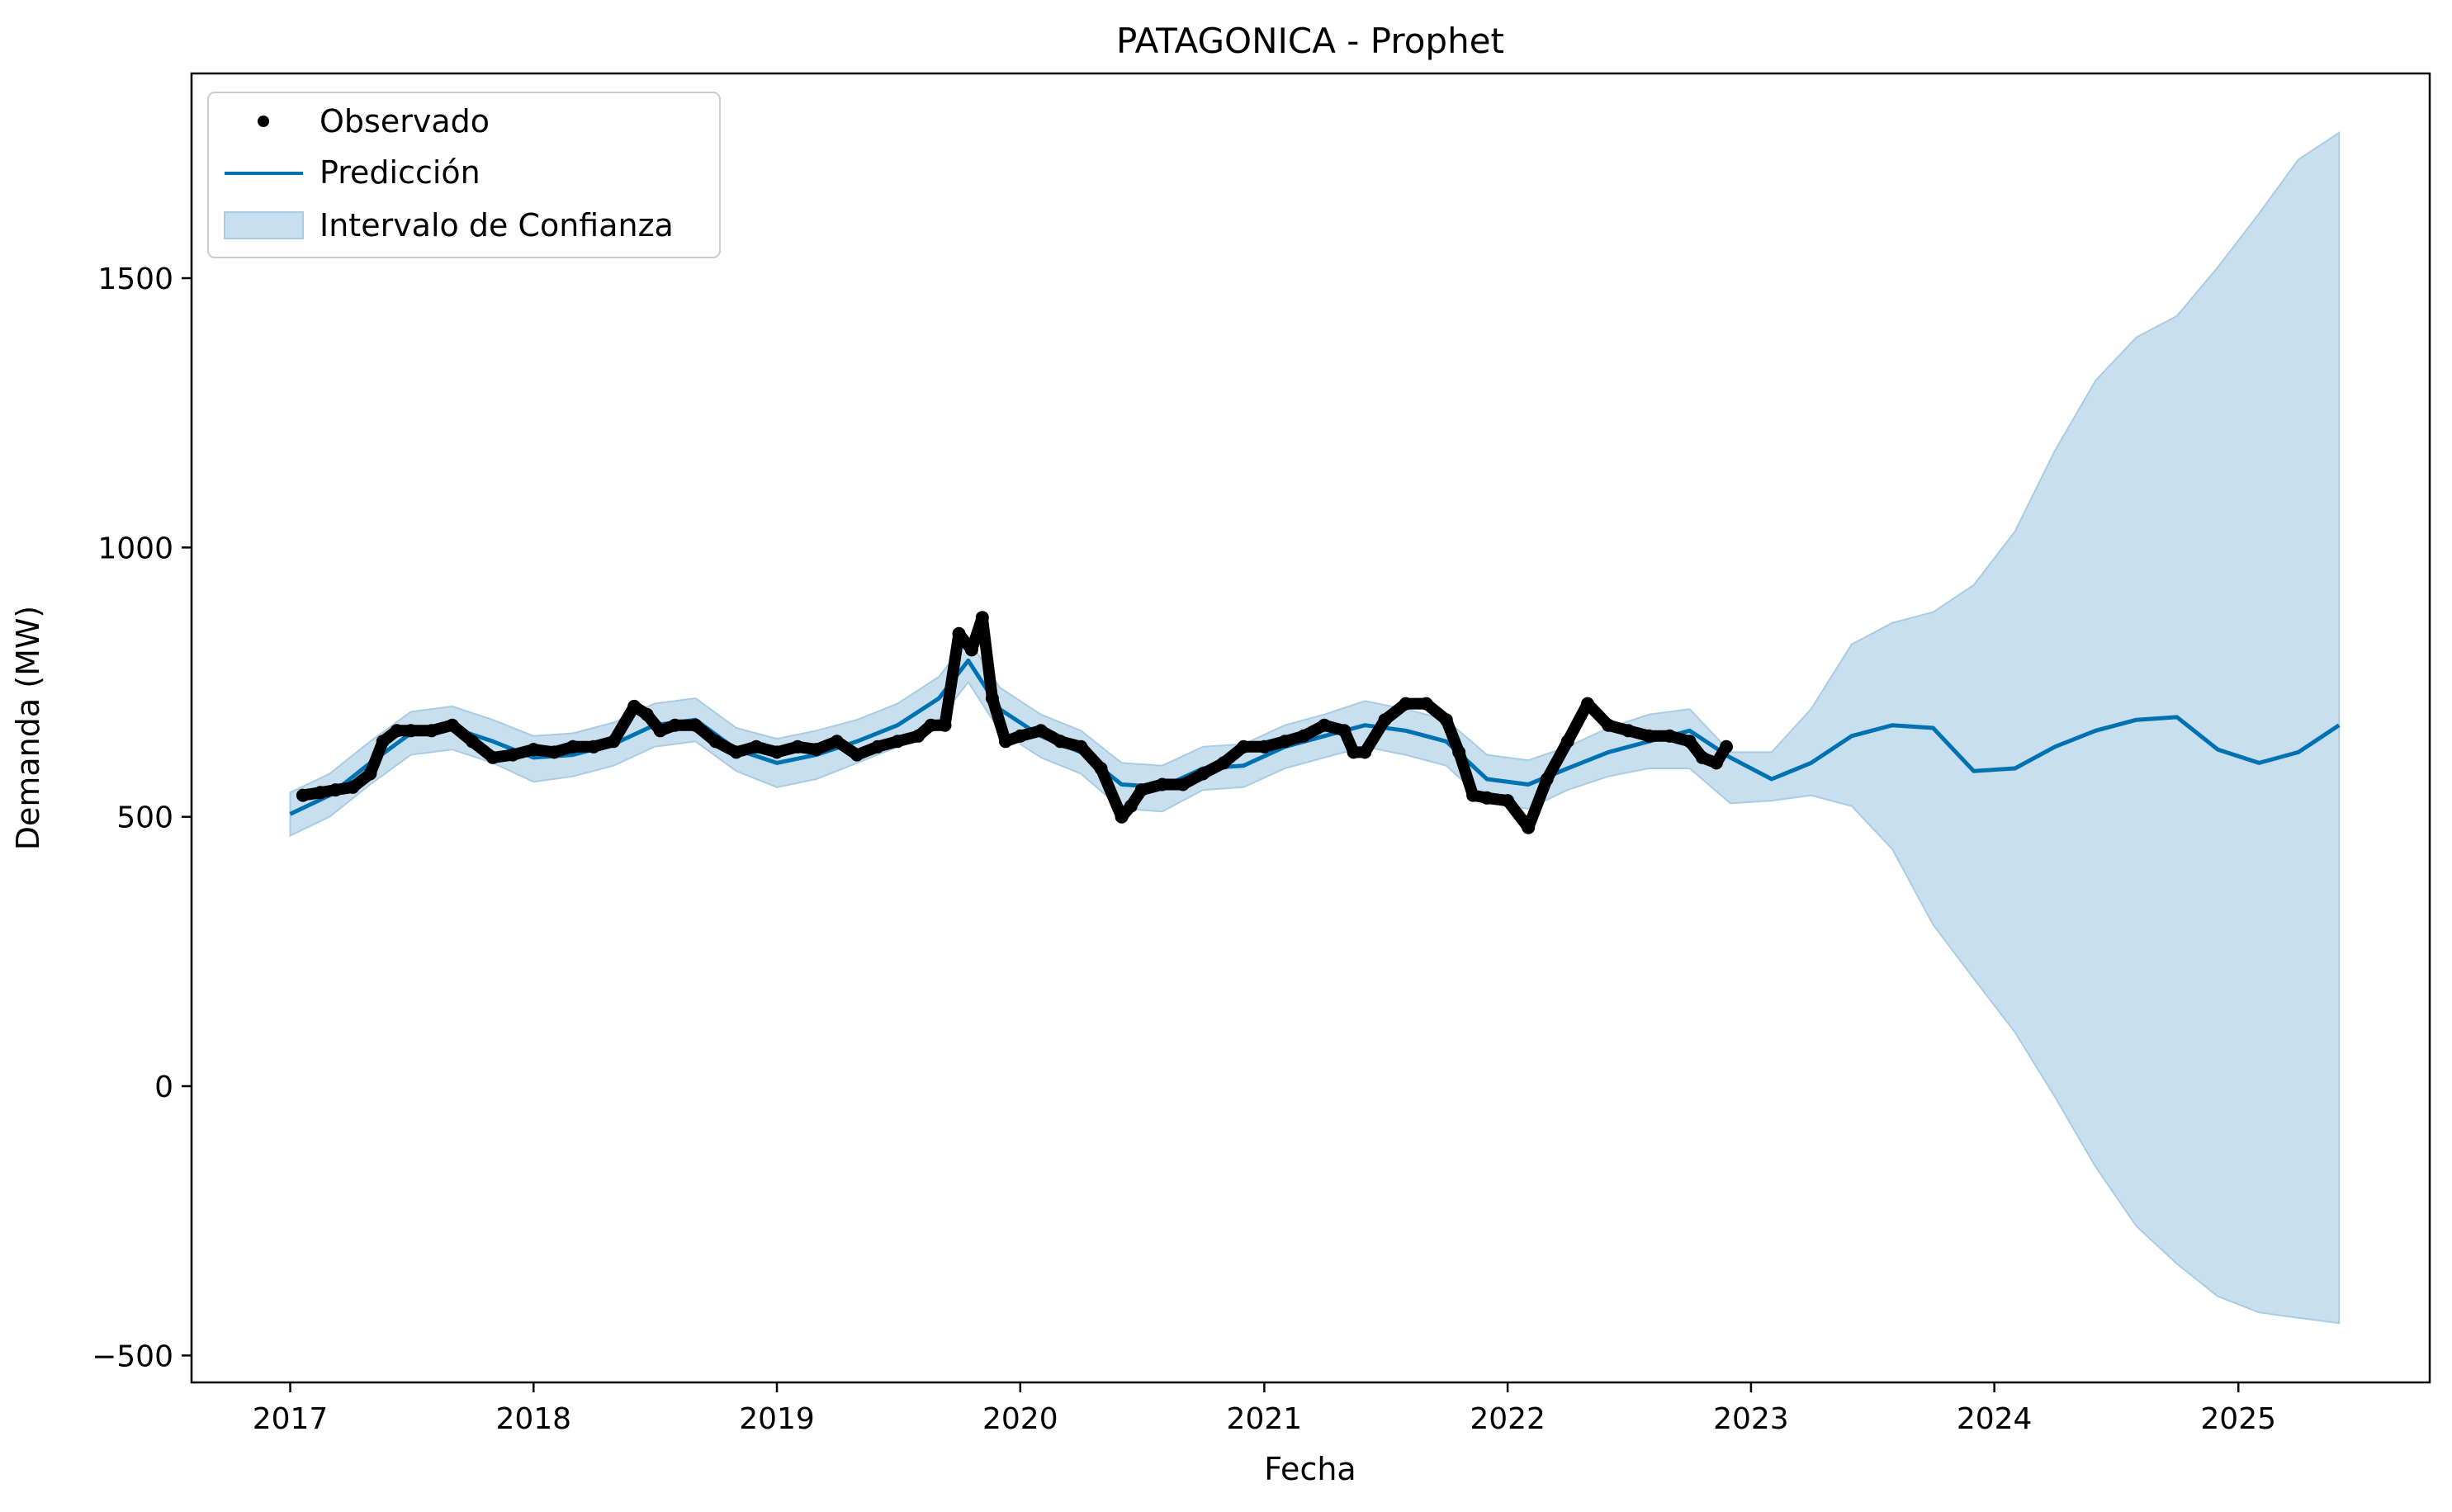 This screenshot has height=1512, width=2452. I want to click on y-axis-ticks: −500 0 500 1000 1500, so click(142, 817).